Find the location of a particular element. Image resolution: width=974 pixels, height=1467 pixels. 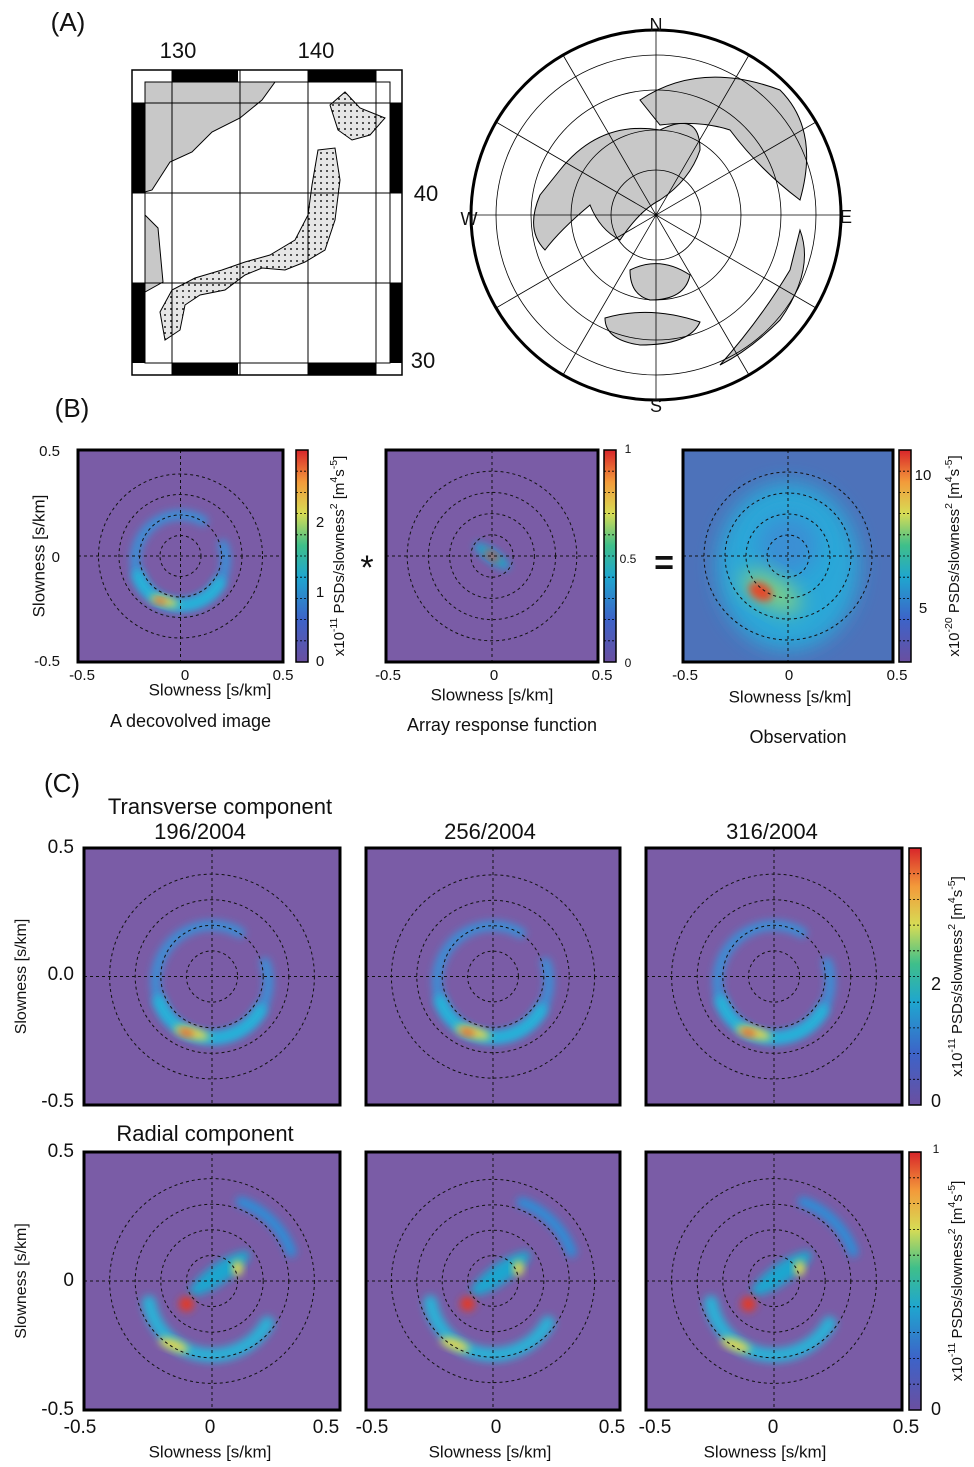

compass-label: S is located at coordinates (656, 406).